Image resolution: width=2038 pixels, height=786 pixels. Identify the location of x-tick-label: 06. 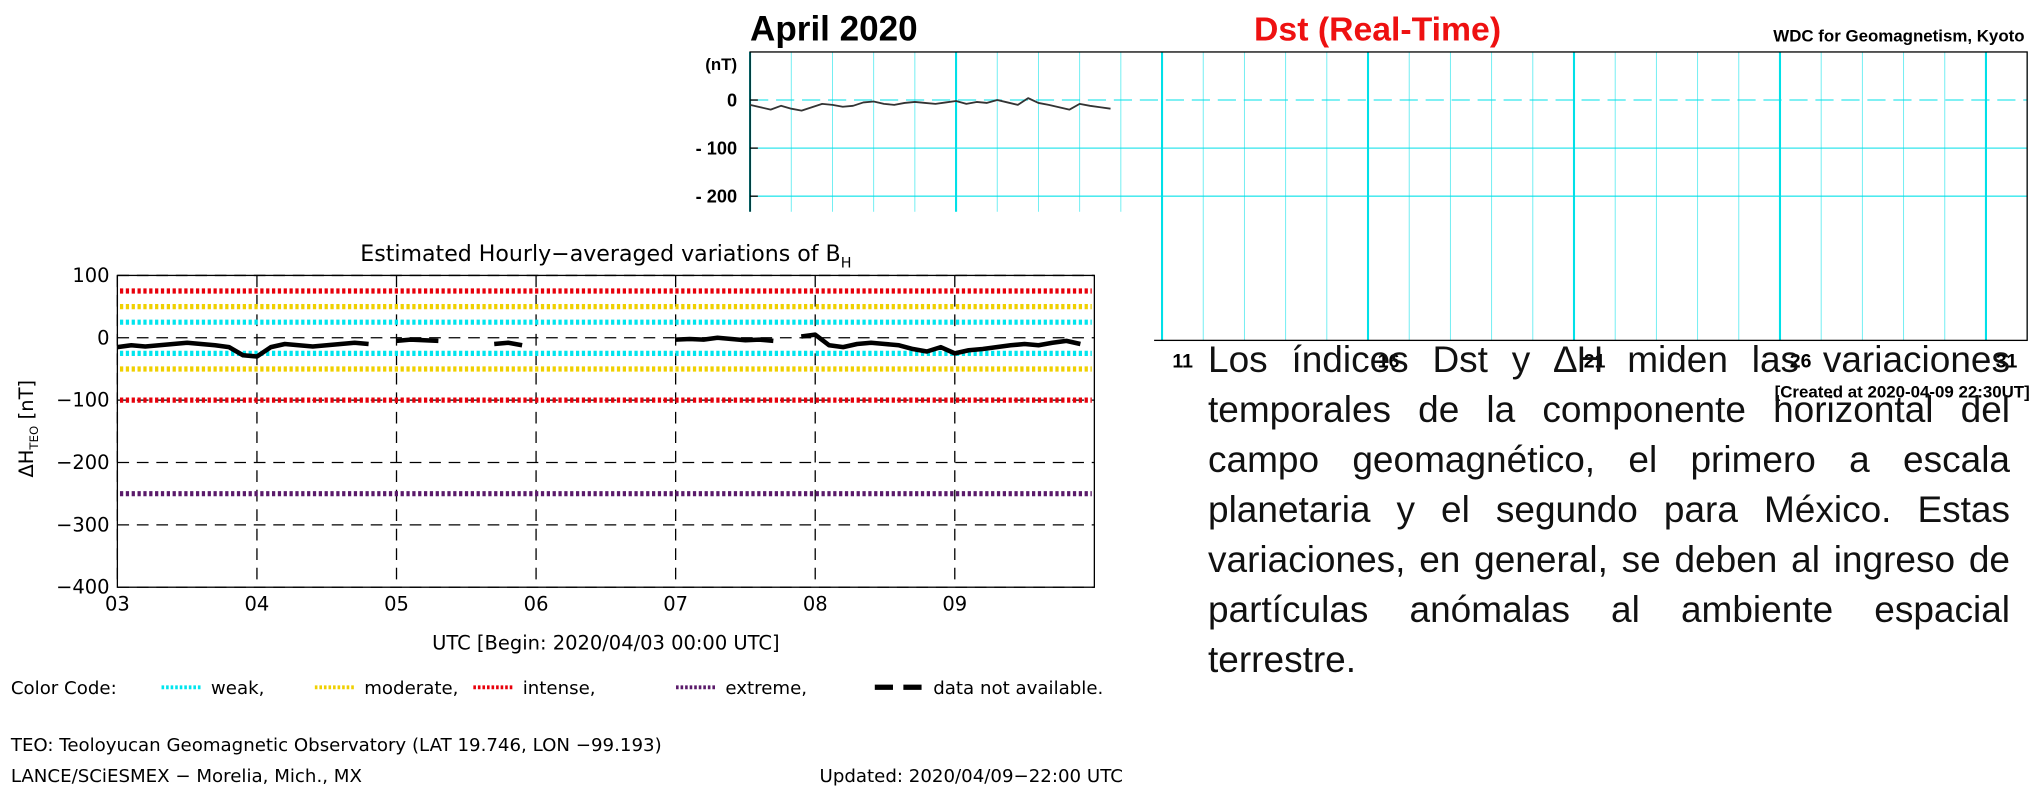
(536, 604).